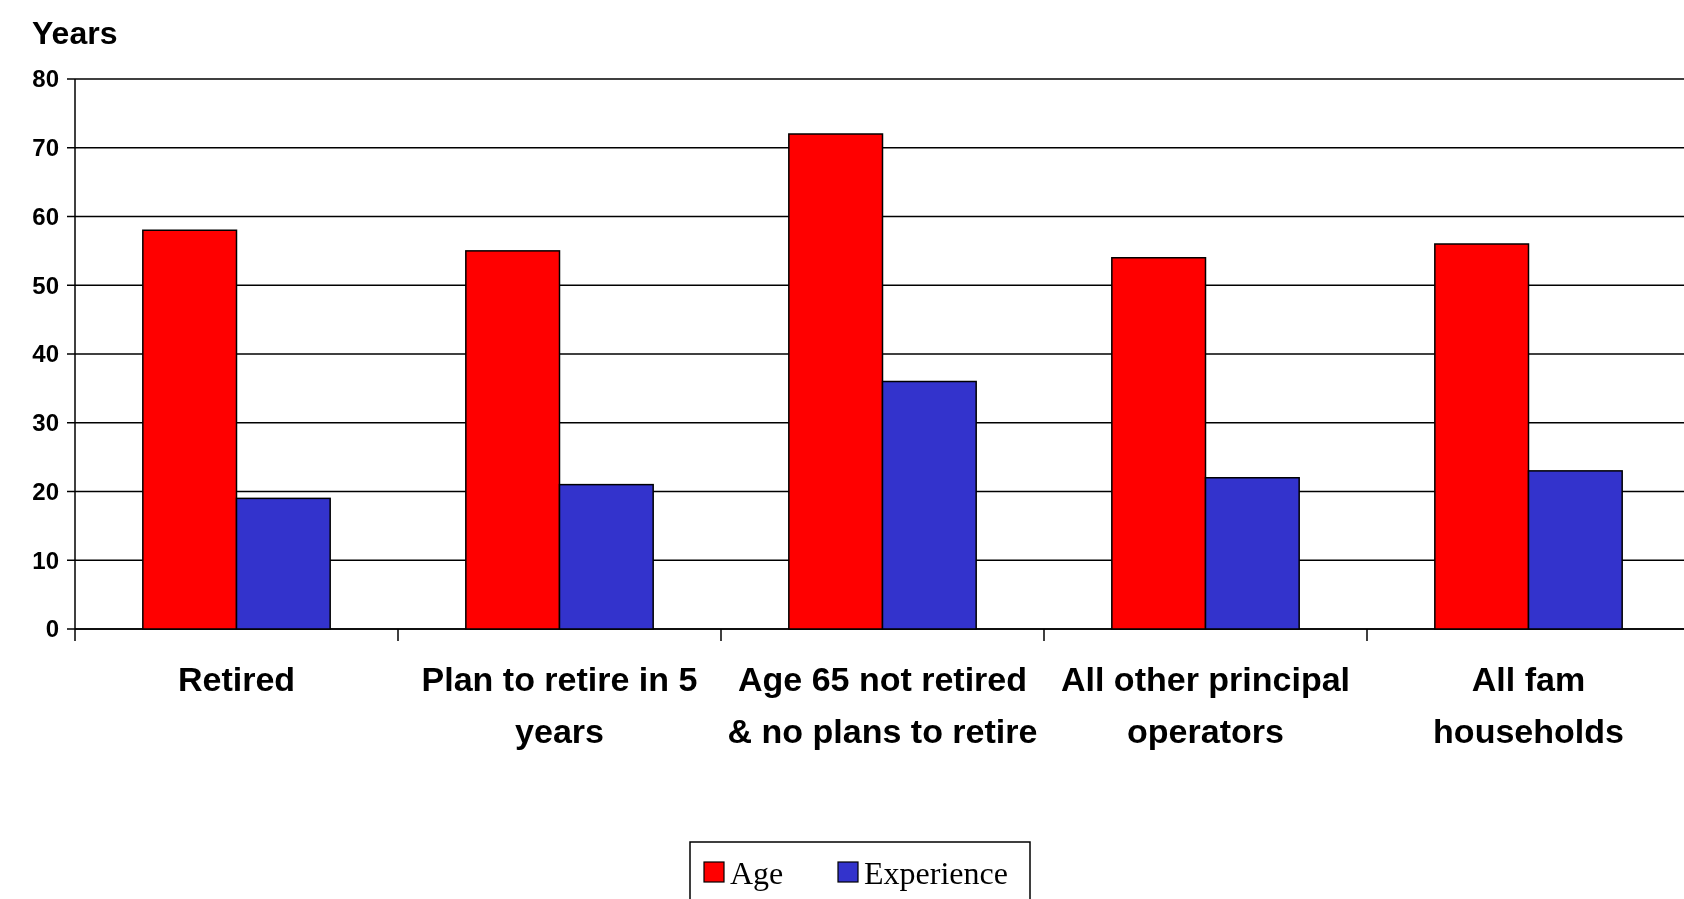 The width and height of the screenshot is (1684, 899). What do you see at coordinates (75, 33) in the screenshot?
I see `y-axis-title: Years` at bounding box center [75, 33].